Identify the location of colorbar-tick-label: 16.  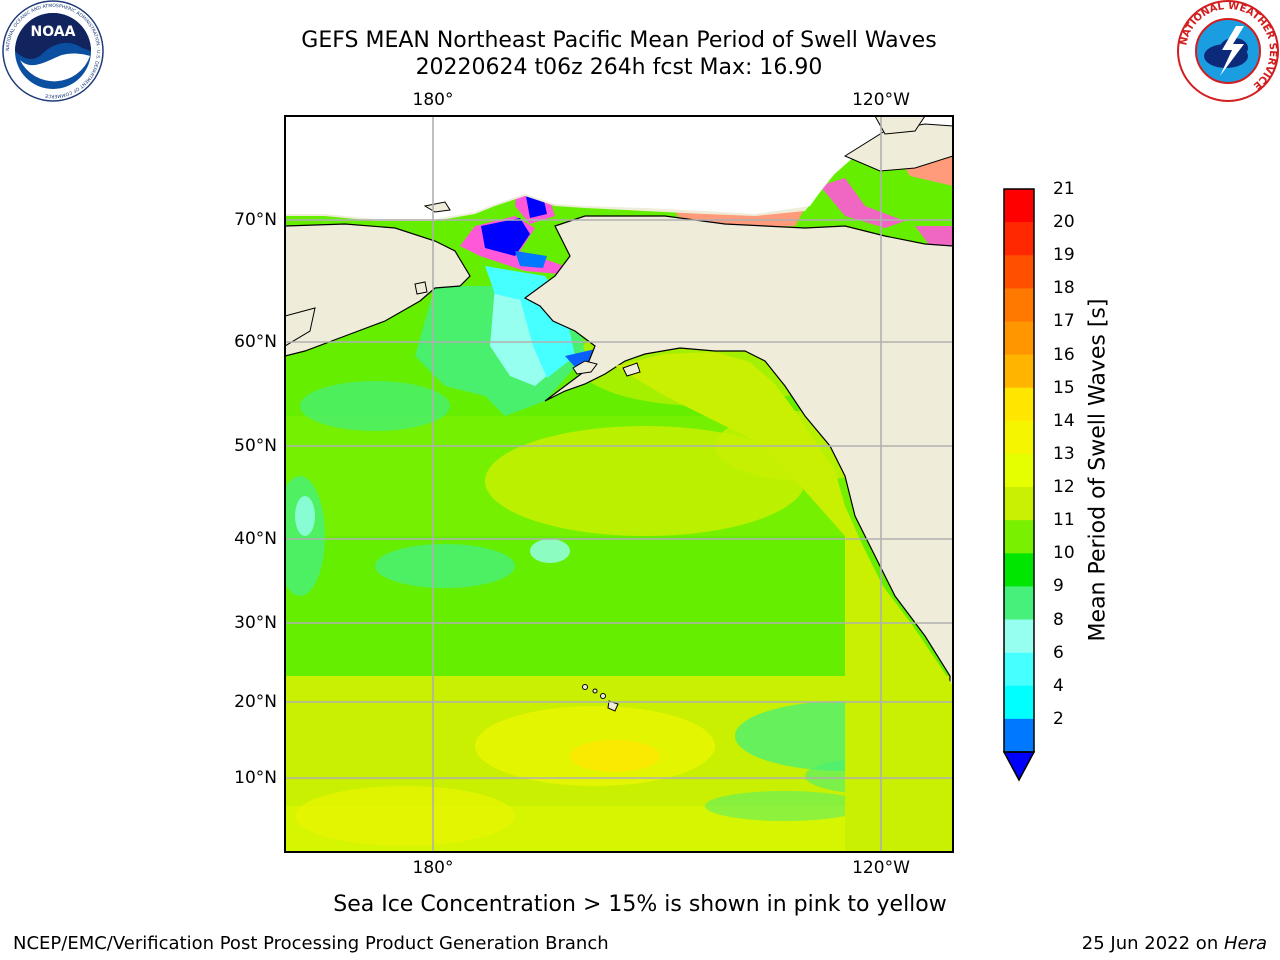
(1064, 354).